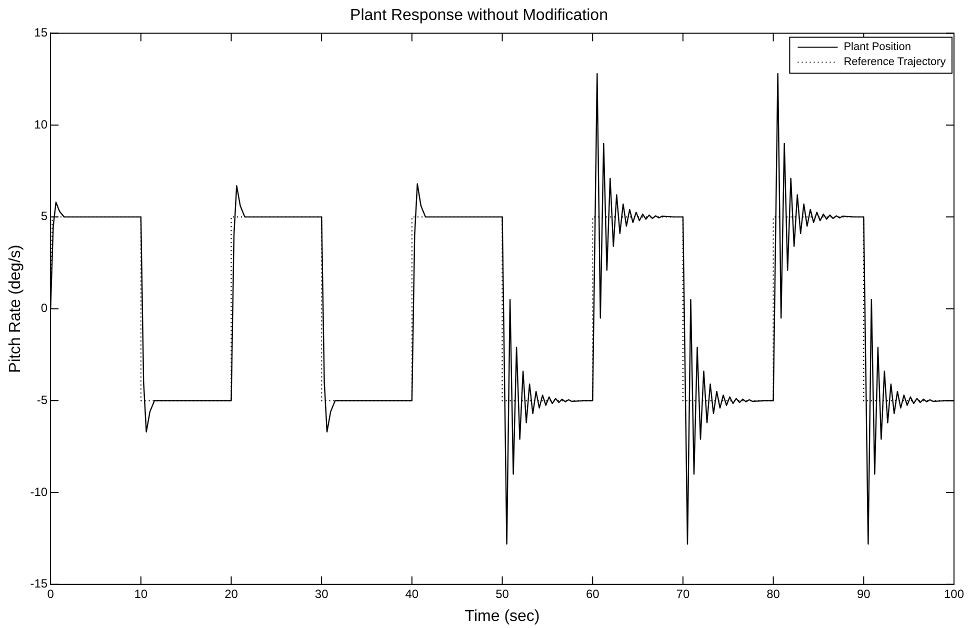 Image resolution: width=974 pixels, height=628 pixels. I want to click on y-tick-label: -10, so click(39, 491).